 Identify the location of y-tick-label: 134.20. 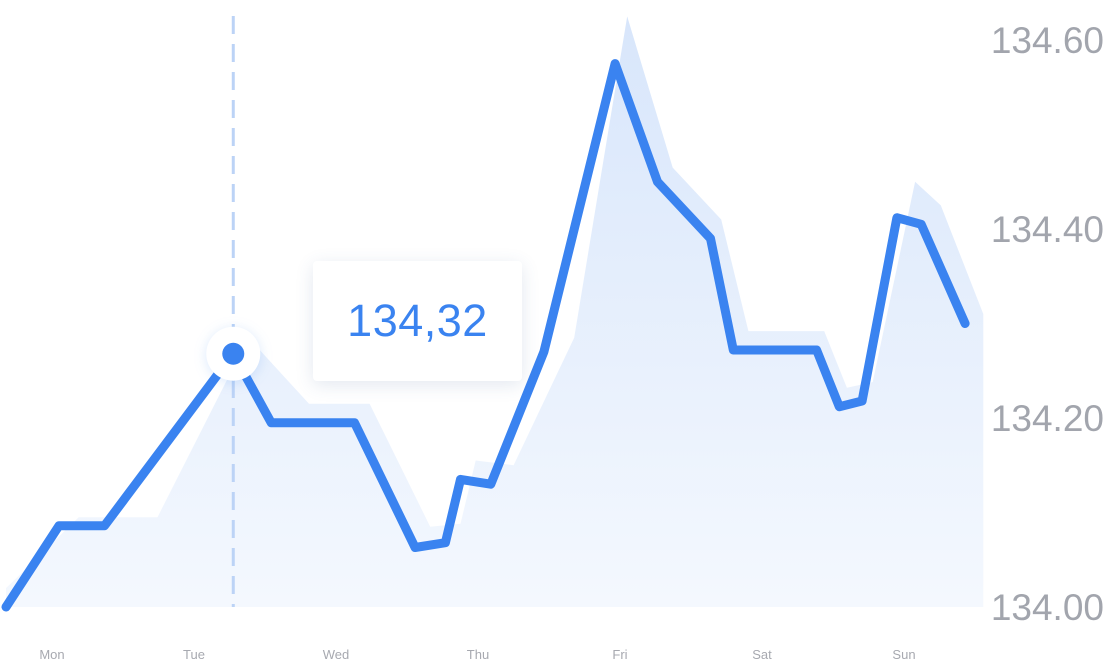
(1047, 418).